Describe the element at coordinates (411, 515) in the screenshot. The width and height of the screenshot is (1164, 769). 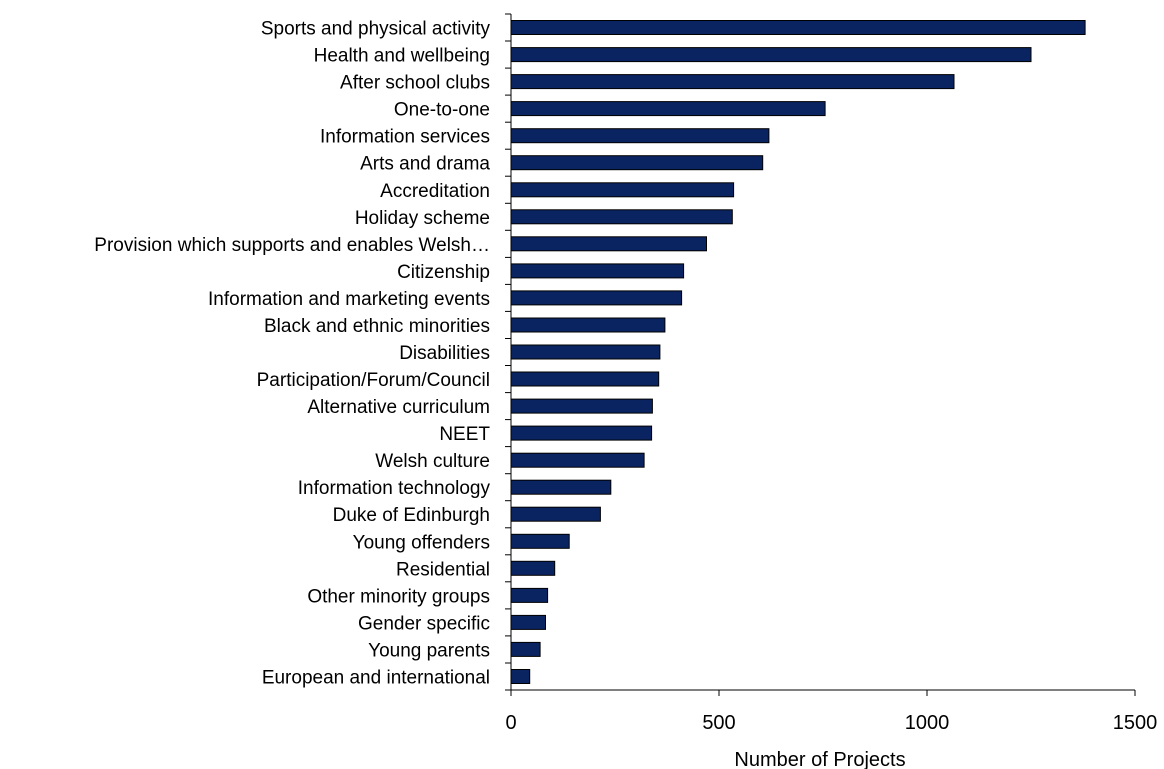
I see `category-label: Duke of Edinburgh` at that location.